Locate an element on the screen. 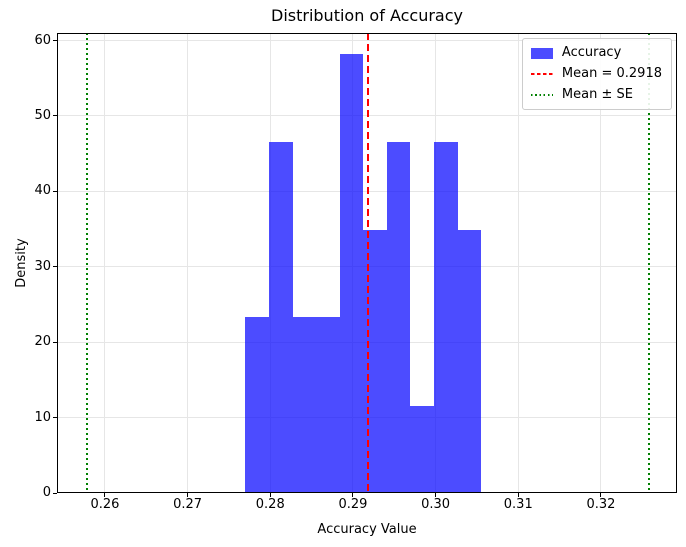 The height and width of the screenshot is (547, 686). mean-line is located at coordinates (367, 263).